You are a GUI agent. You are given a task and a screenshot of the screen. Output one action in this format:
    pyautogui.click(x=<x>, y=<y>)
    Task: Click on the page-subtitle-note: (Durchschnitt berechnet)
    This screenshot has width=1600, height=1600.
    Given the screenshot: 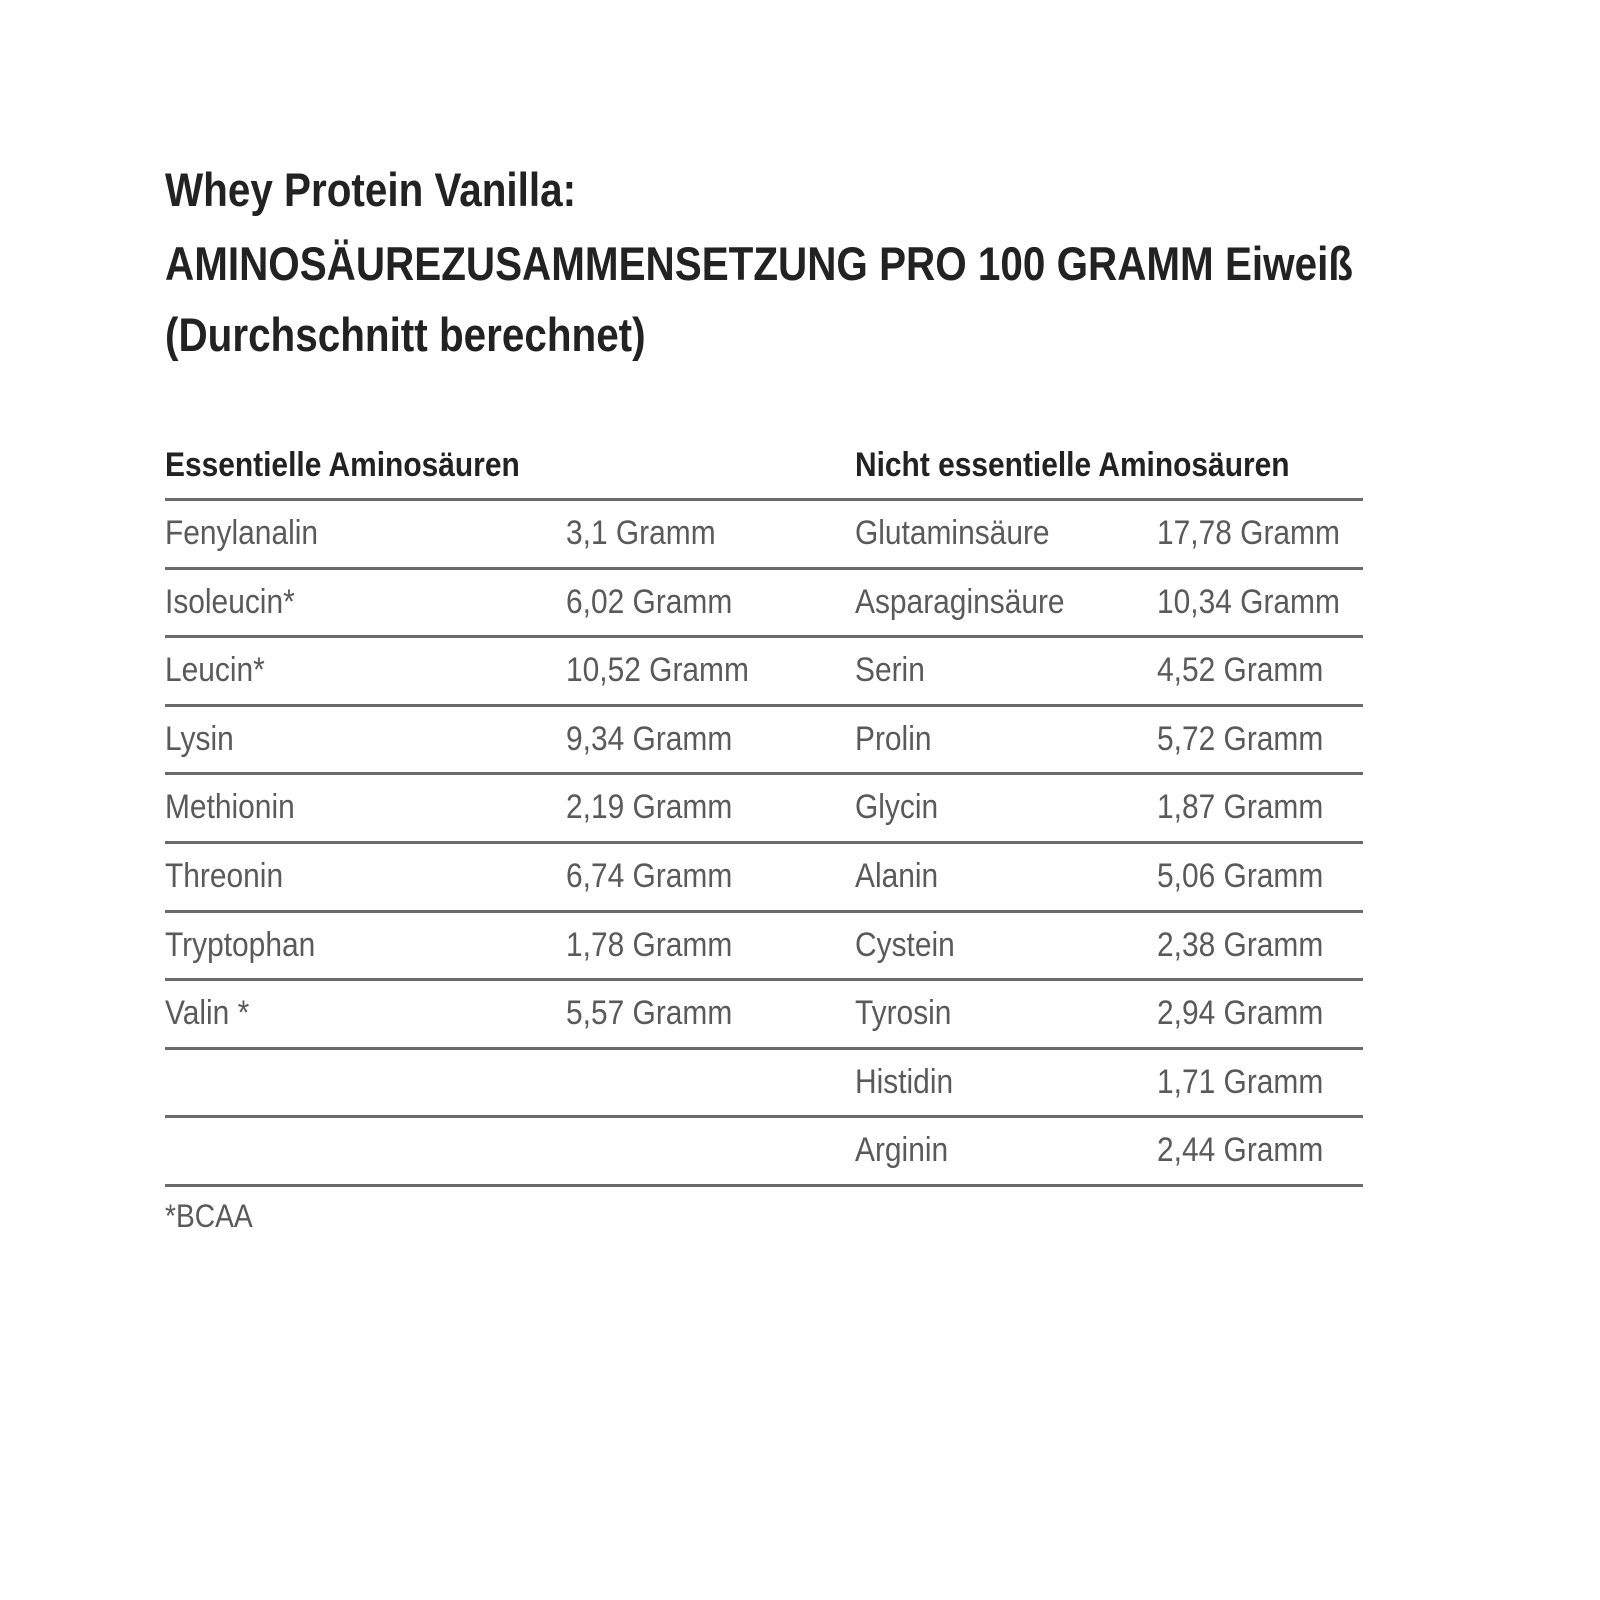 What is the action you would take?
    pyautogui.click(x=405, y=334)
    